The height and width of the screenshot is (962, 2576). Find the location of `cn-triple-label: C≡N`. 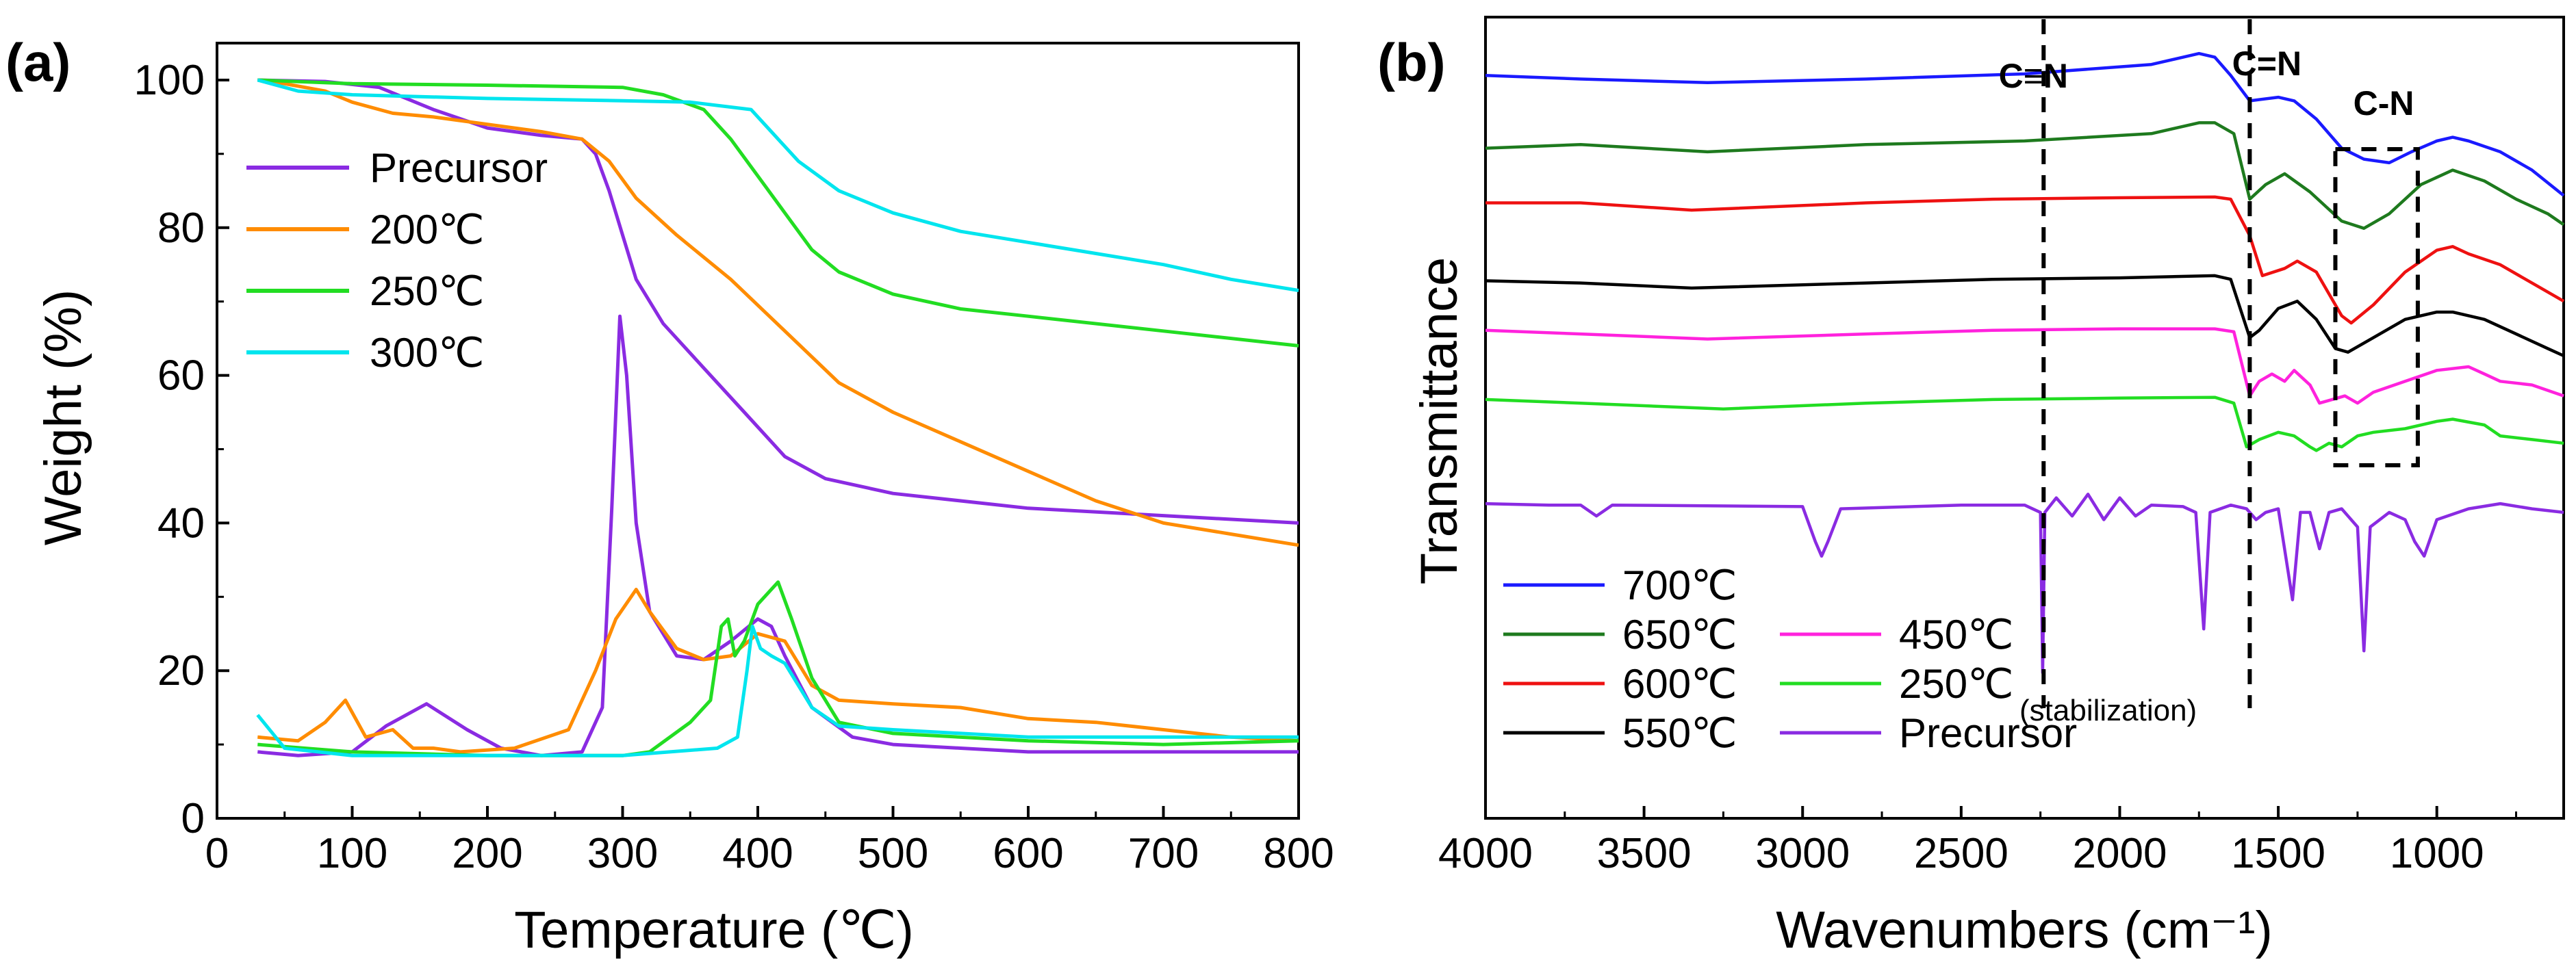

cn-triple-label: C≡N is located at coordinates (2034, 76).